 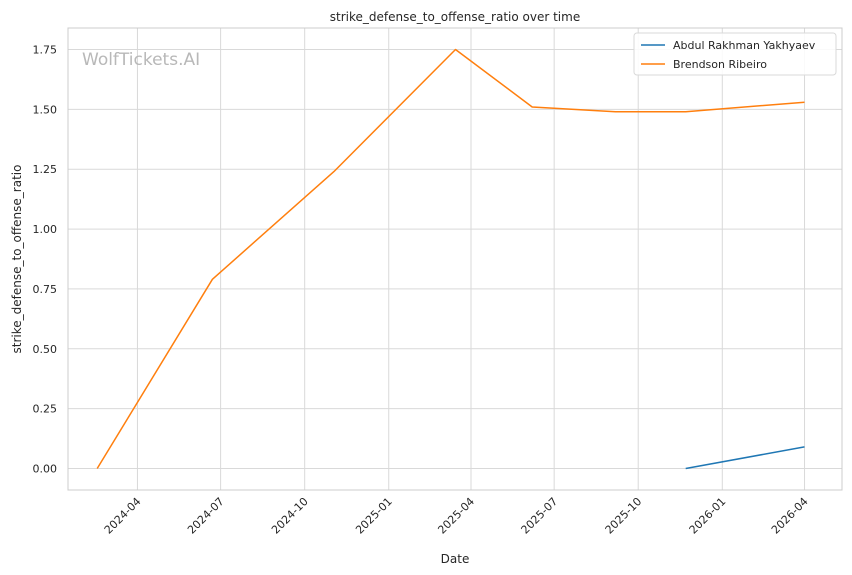 I want to click on y-axis-ticks: 0.00 0.25 0.50 0.75 1.00 1.25 1.50 1.75, so click(x=45, y=260).